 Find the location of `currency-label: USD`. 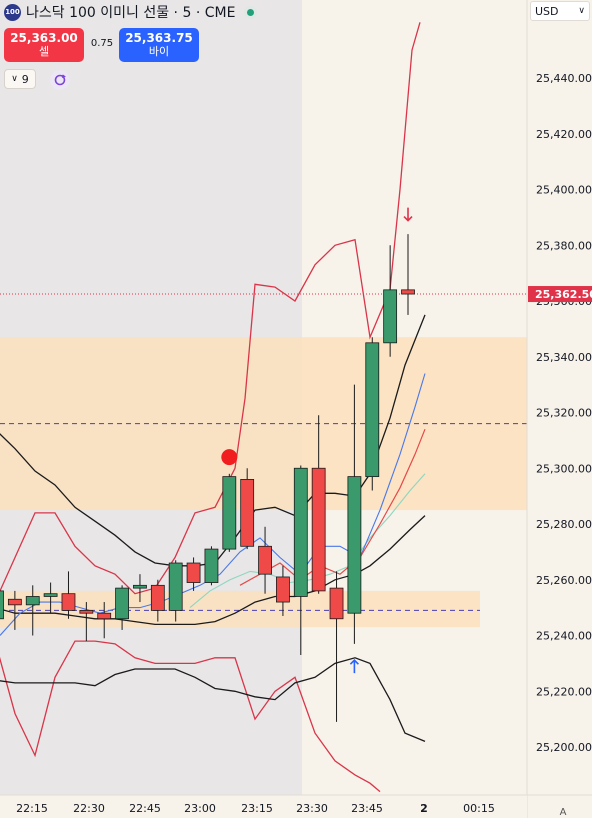

currency-label: USD is located at coordinates (547, 11).